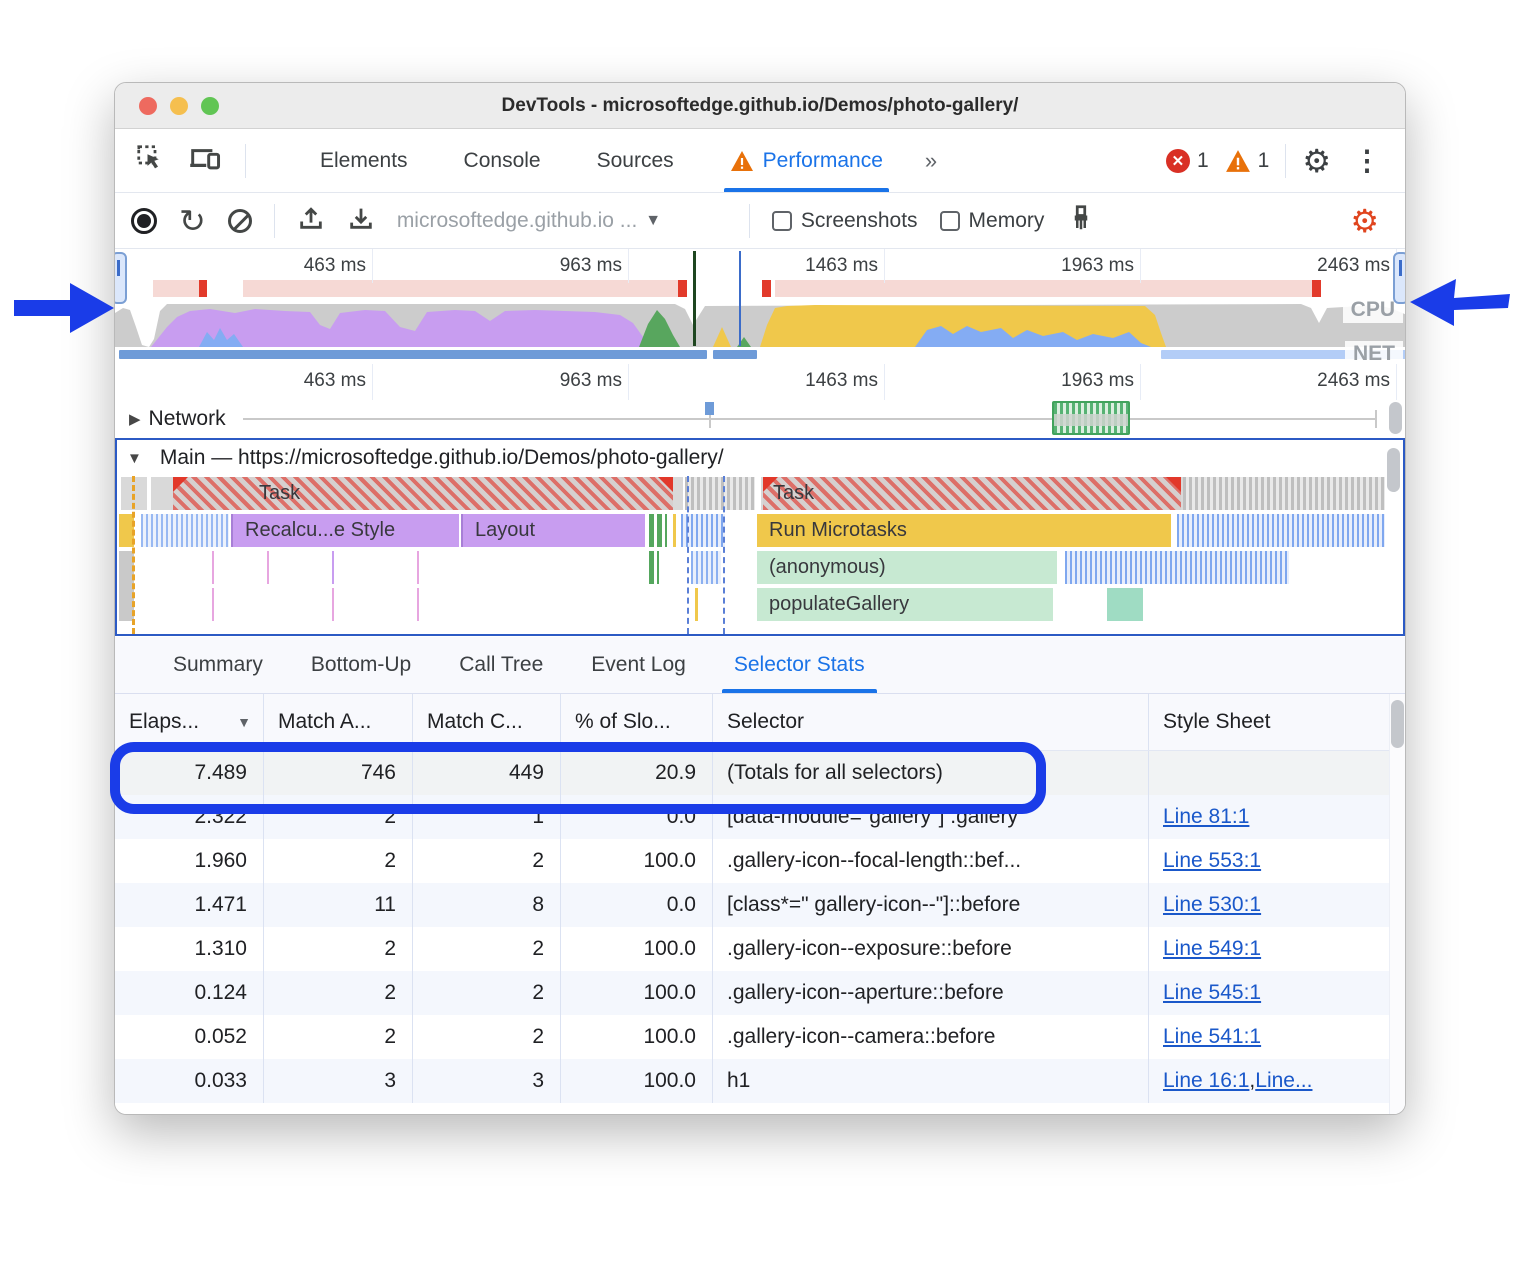 The height and width of the screenshot is (1264, 1520). Describe the element at coordinates (361, 220) in the screenshot. I see `save-profile-icon` at that location.